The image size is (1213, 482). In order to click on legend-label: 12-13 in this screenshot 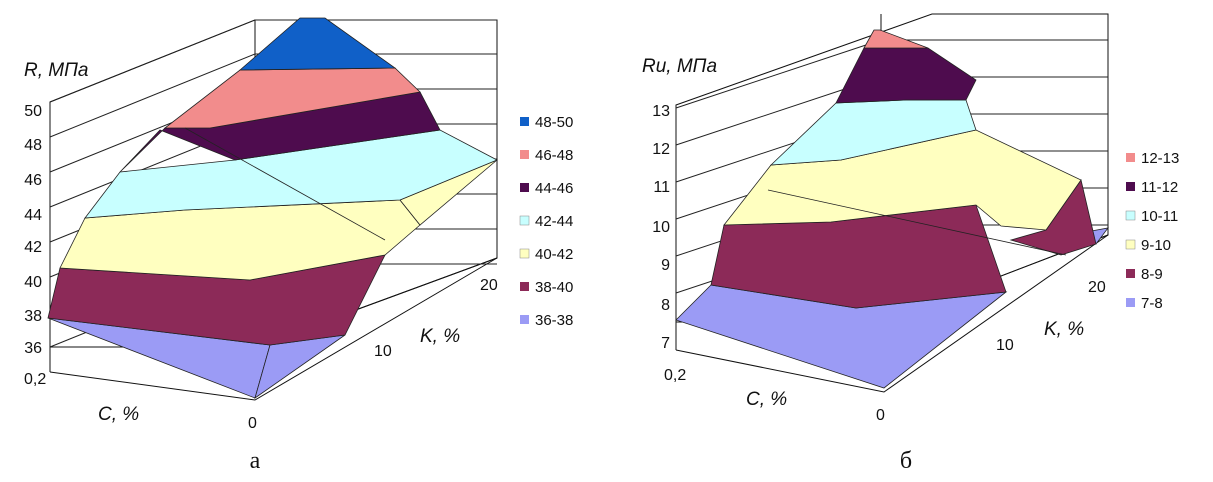, I will do `click(1160, 158)`.